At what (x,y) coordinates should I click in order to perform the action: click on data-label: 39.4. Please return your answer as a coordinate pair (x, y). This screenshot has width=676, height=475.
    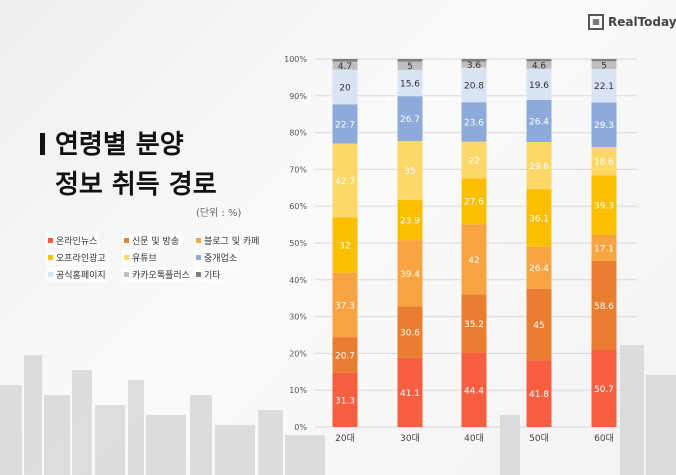
    Looking at the image, I should click on (410, 275).